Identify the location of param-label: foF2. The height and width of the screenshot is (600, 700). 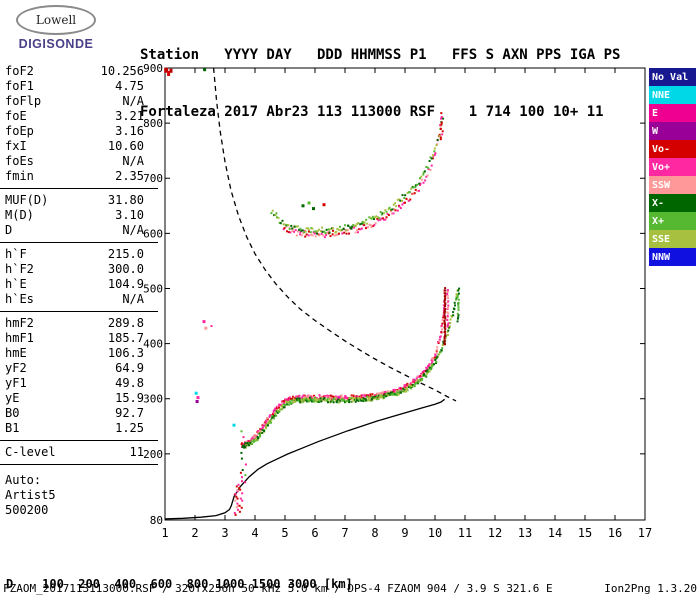
(19, 71).